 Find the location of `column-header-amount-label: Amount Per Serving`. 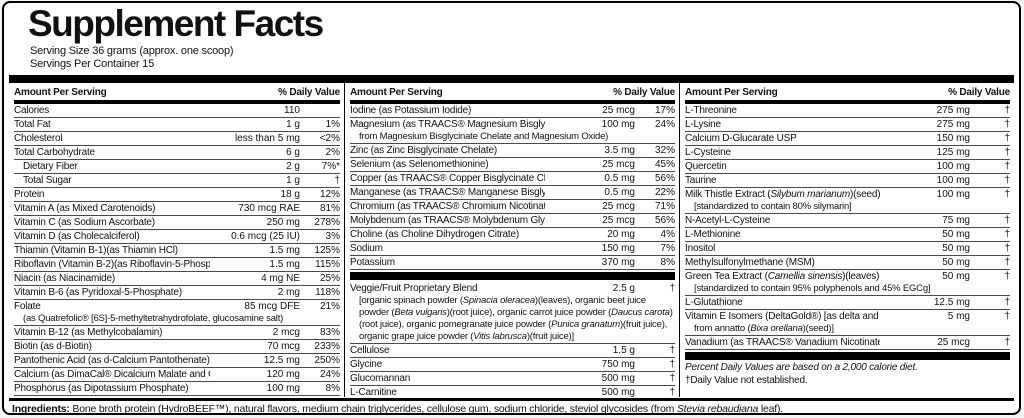

column-header-amount-label: Amount Per Serving is located at coordinates (396, 92).